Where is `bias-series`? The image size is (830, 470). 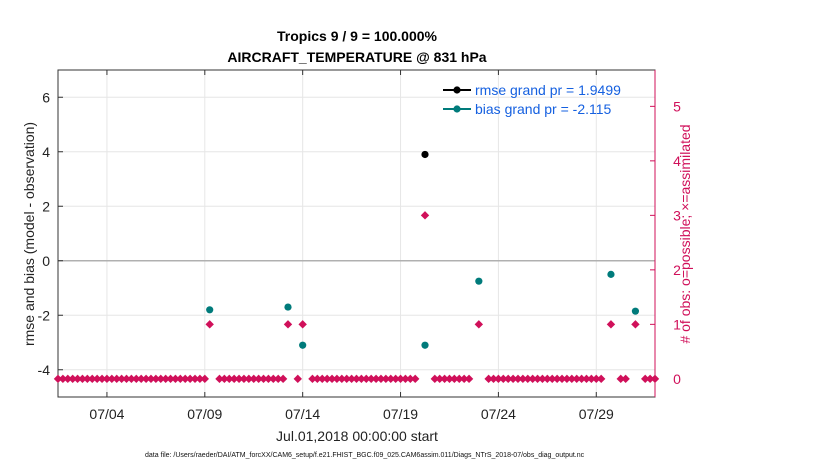
bias-series is located at coordinates (423, 309).